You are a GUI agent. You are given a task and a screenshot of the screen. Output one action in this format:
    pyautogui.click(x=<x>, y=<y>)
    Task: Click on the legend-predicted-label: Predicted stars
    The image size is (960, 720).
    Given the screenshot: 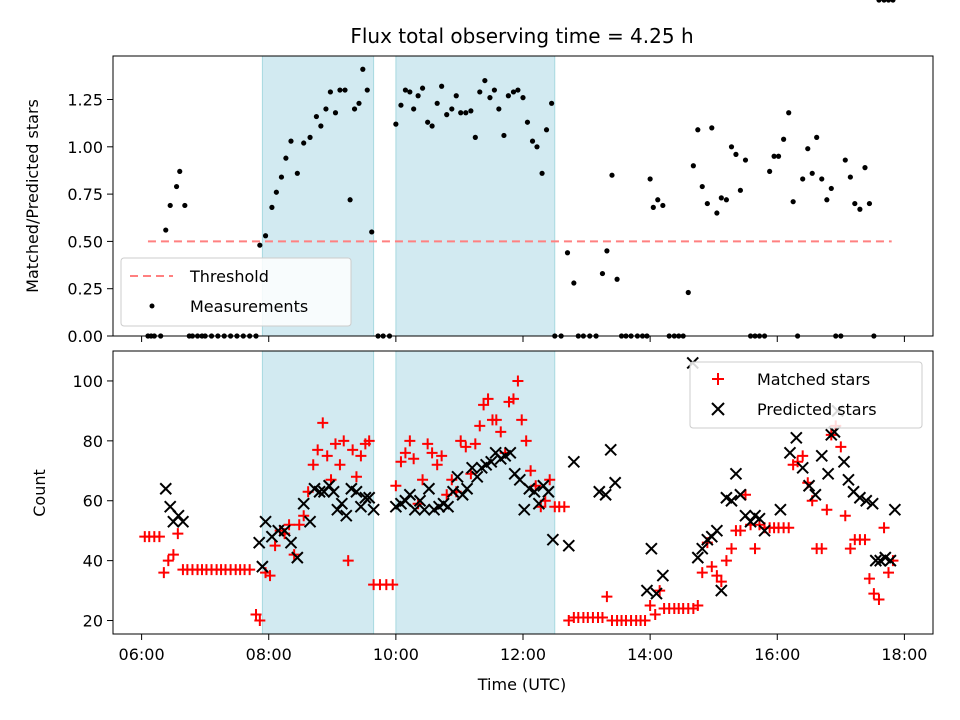 What is the action you would take?
    pyautogui.click(x=817, y=409)
    